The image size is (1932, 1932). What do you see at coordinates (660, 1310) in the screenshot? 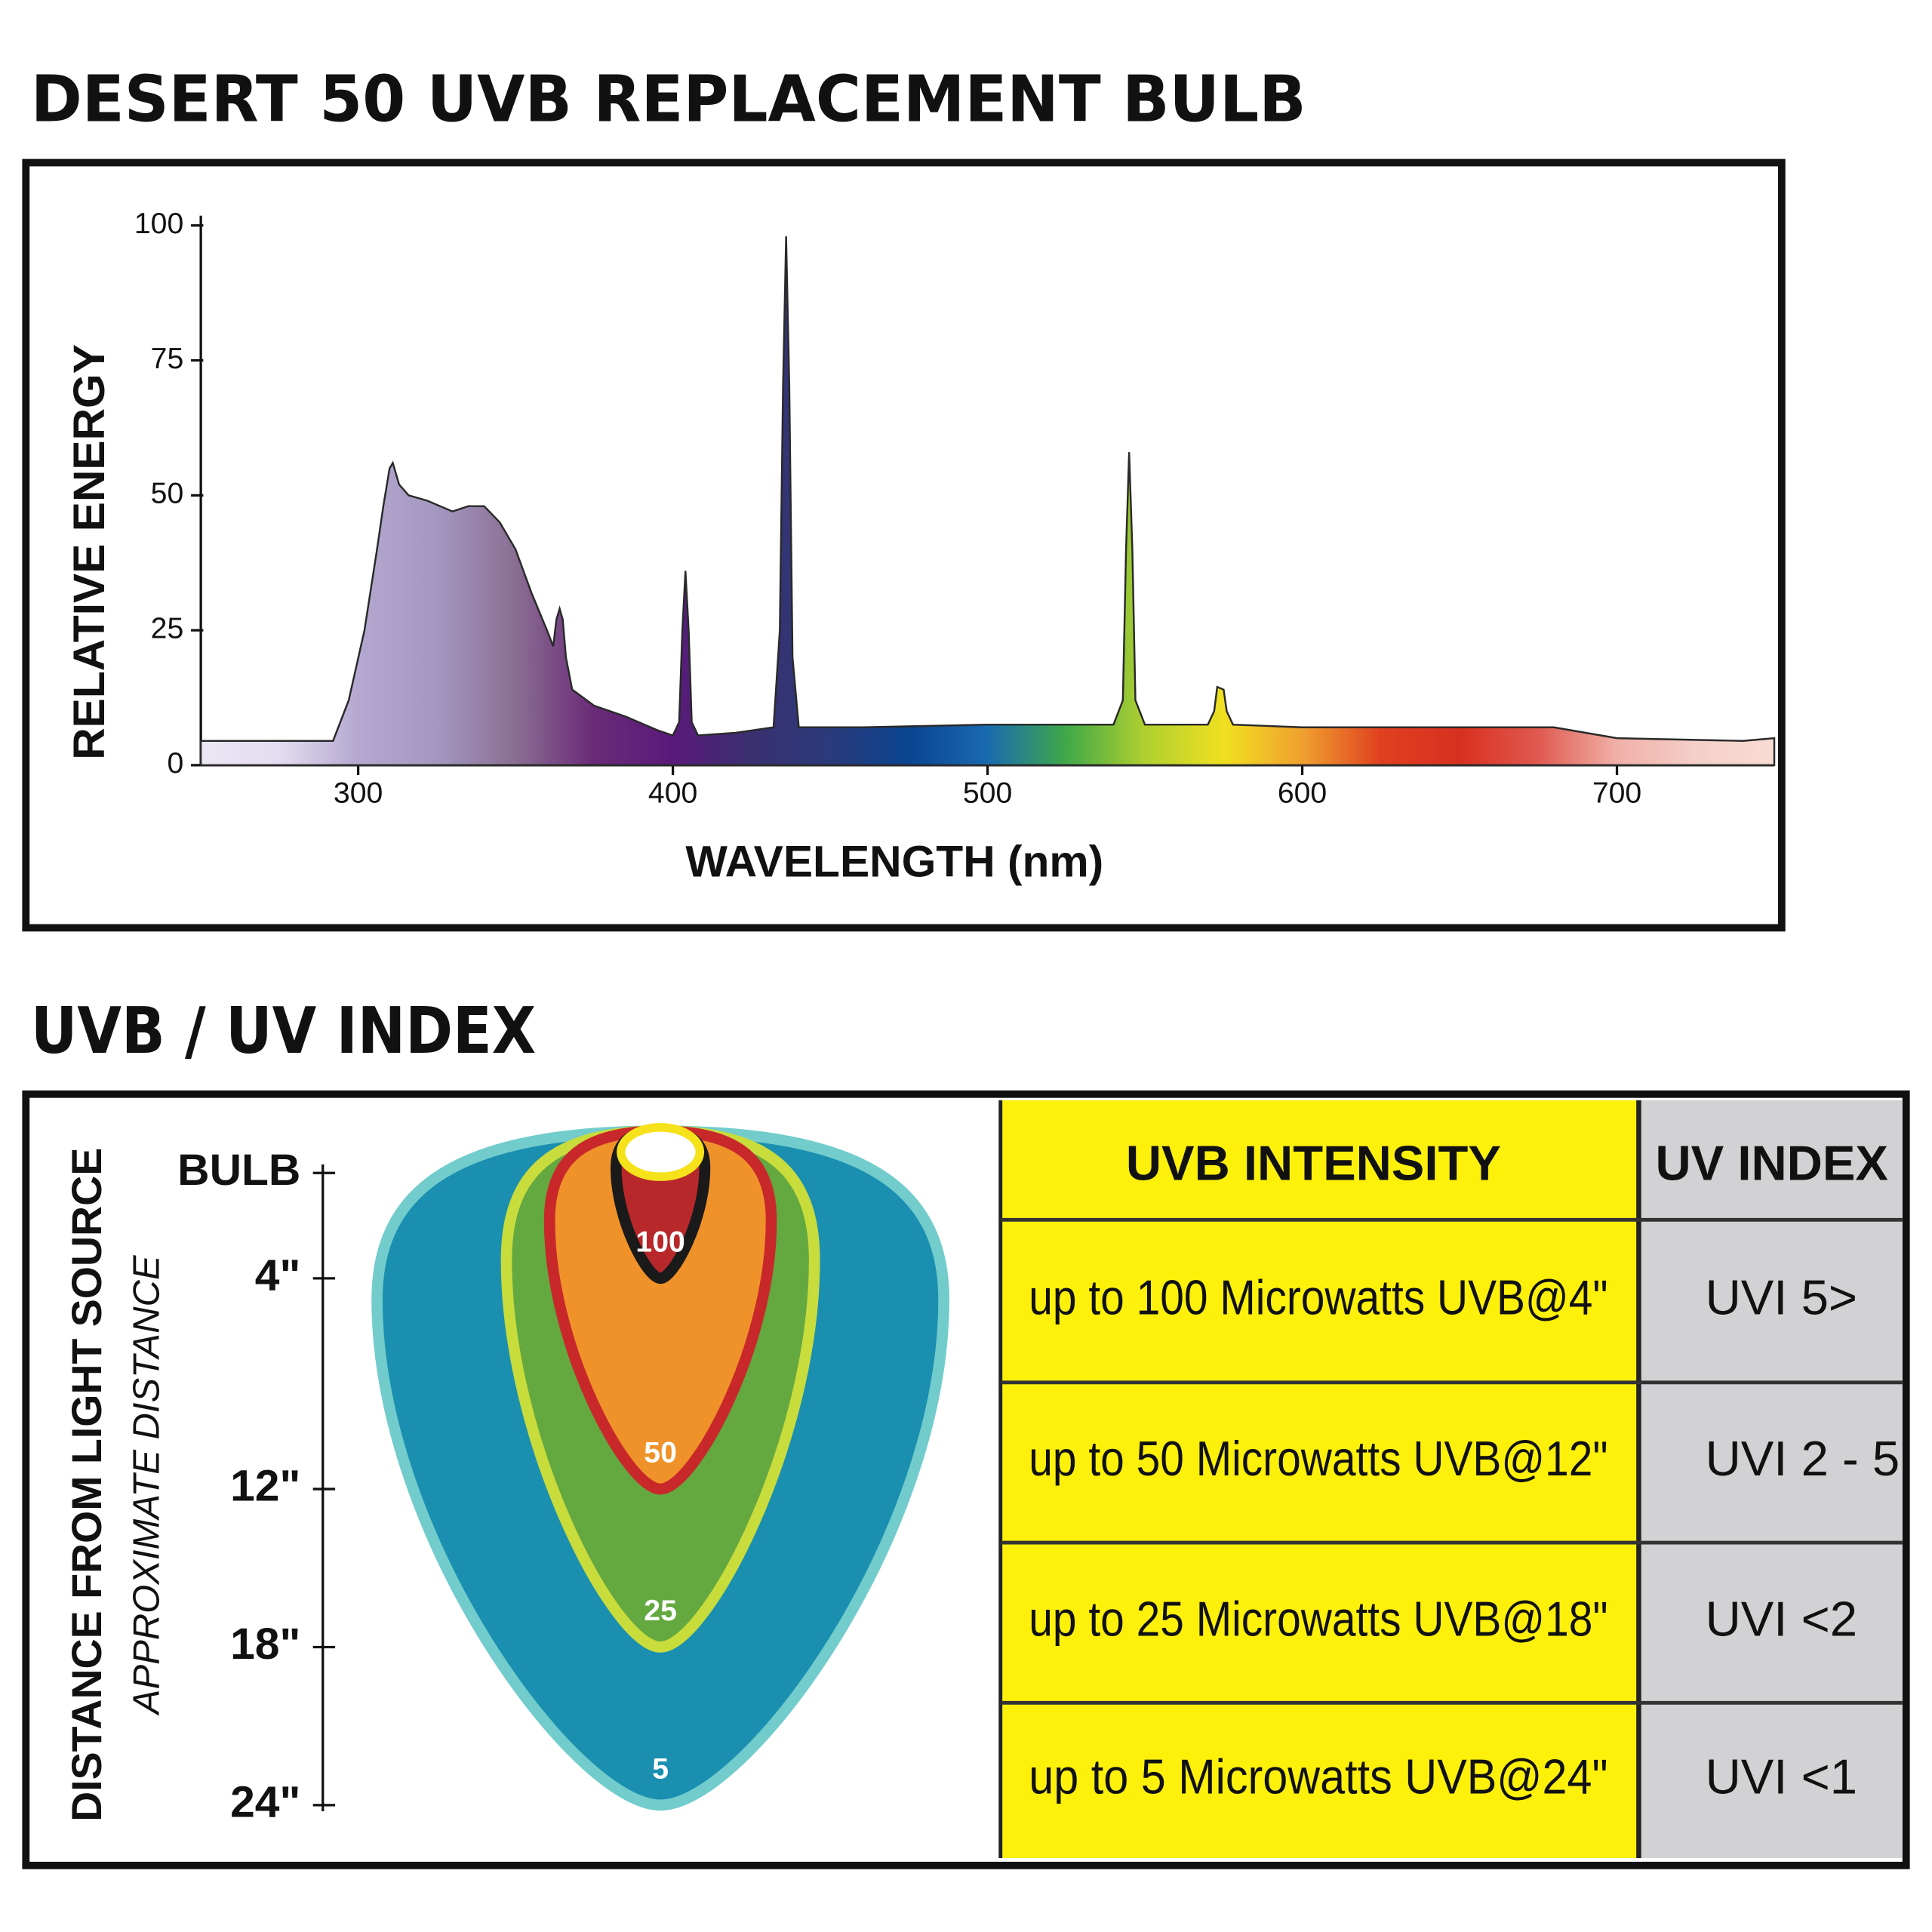
I see `uvb-zone` at bounding box center [660, 1310].